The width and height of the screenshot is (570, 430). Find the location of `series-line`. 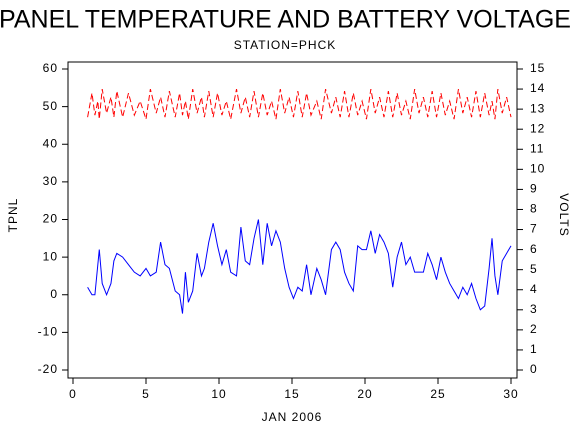

series-line is located at coordinates (299, 104).